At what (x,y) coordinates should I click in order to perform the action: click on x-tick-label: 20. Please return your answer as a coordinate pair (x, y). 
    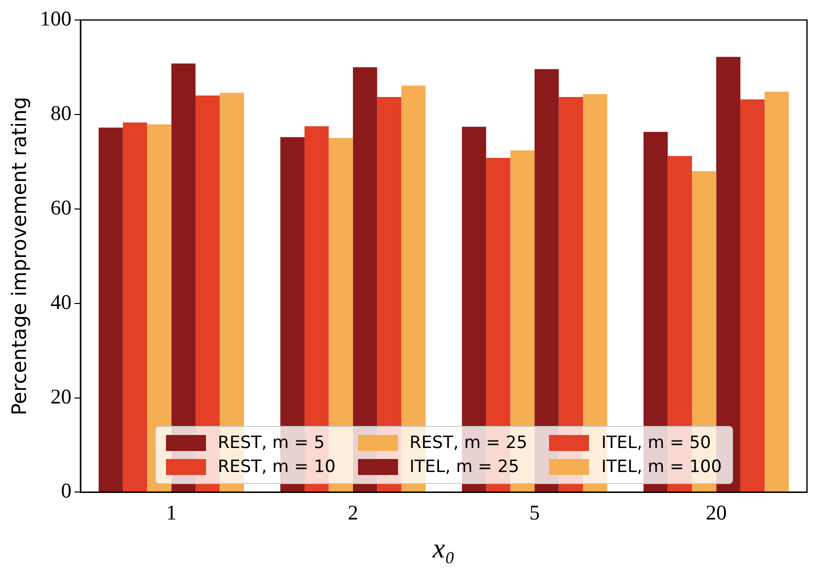
    Looking at the image, I should click on (716, 512).